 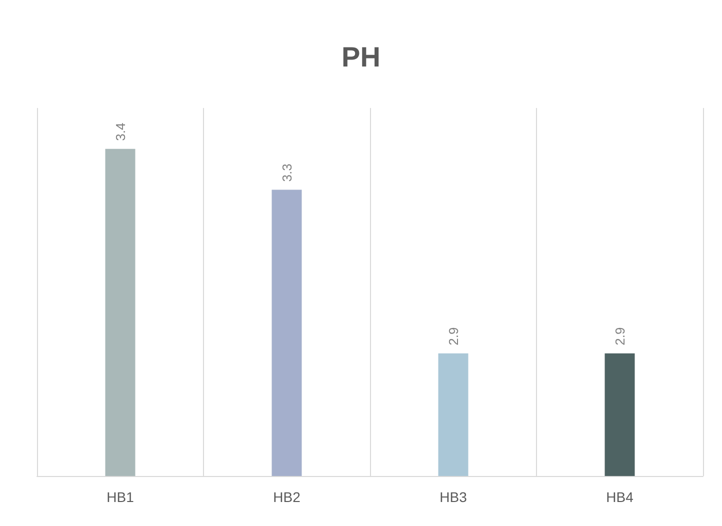 I want to click on x-tick-label: HB4, so click(x=620, y=497).